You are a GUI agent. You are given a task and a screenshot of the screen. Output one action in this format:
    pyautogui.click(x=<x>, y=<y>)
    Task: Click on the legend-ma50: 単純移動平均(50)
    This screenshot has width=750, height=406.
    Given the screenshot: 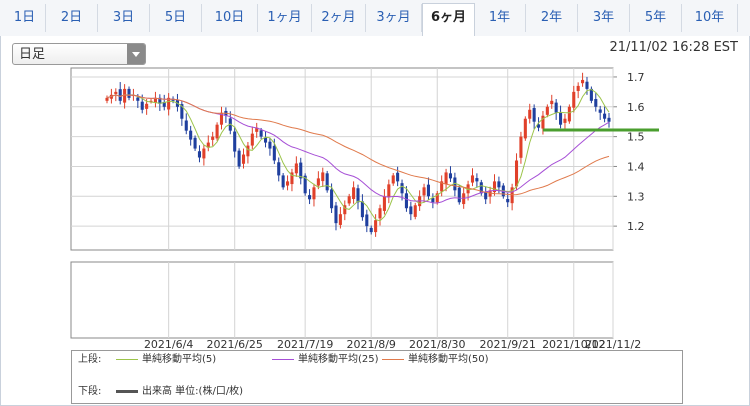 What is the action you would take?
    pyautogui.click(x=435, y=360)
    